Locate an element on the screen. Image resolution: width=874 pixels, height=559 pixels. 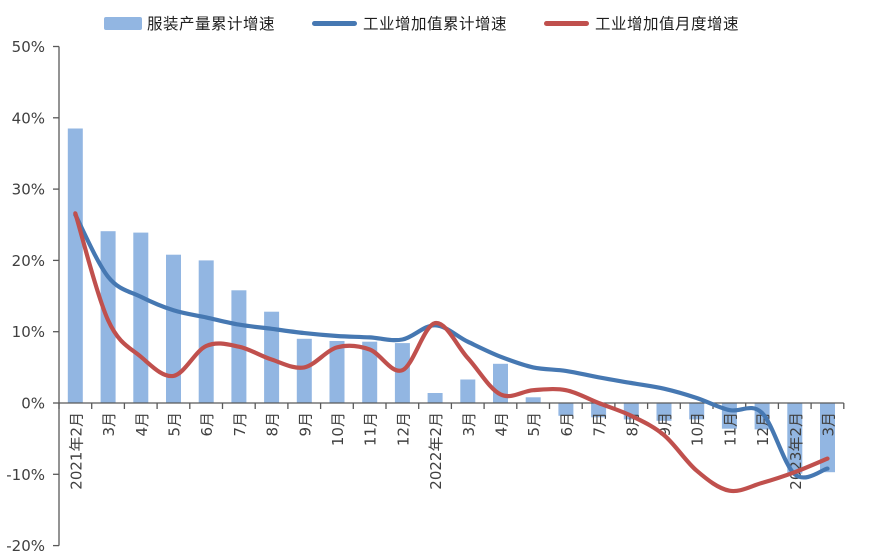
y-axis-label: 20% is located at coordinates (28, 261).